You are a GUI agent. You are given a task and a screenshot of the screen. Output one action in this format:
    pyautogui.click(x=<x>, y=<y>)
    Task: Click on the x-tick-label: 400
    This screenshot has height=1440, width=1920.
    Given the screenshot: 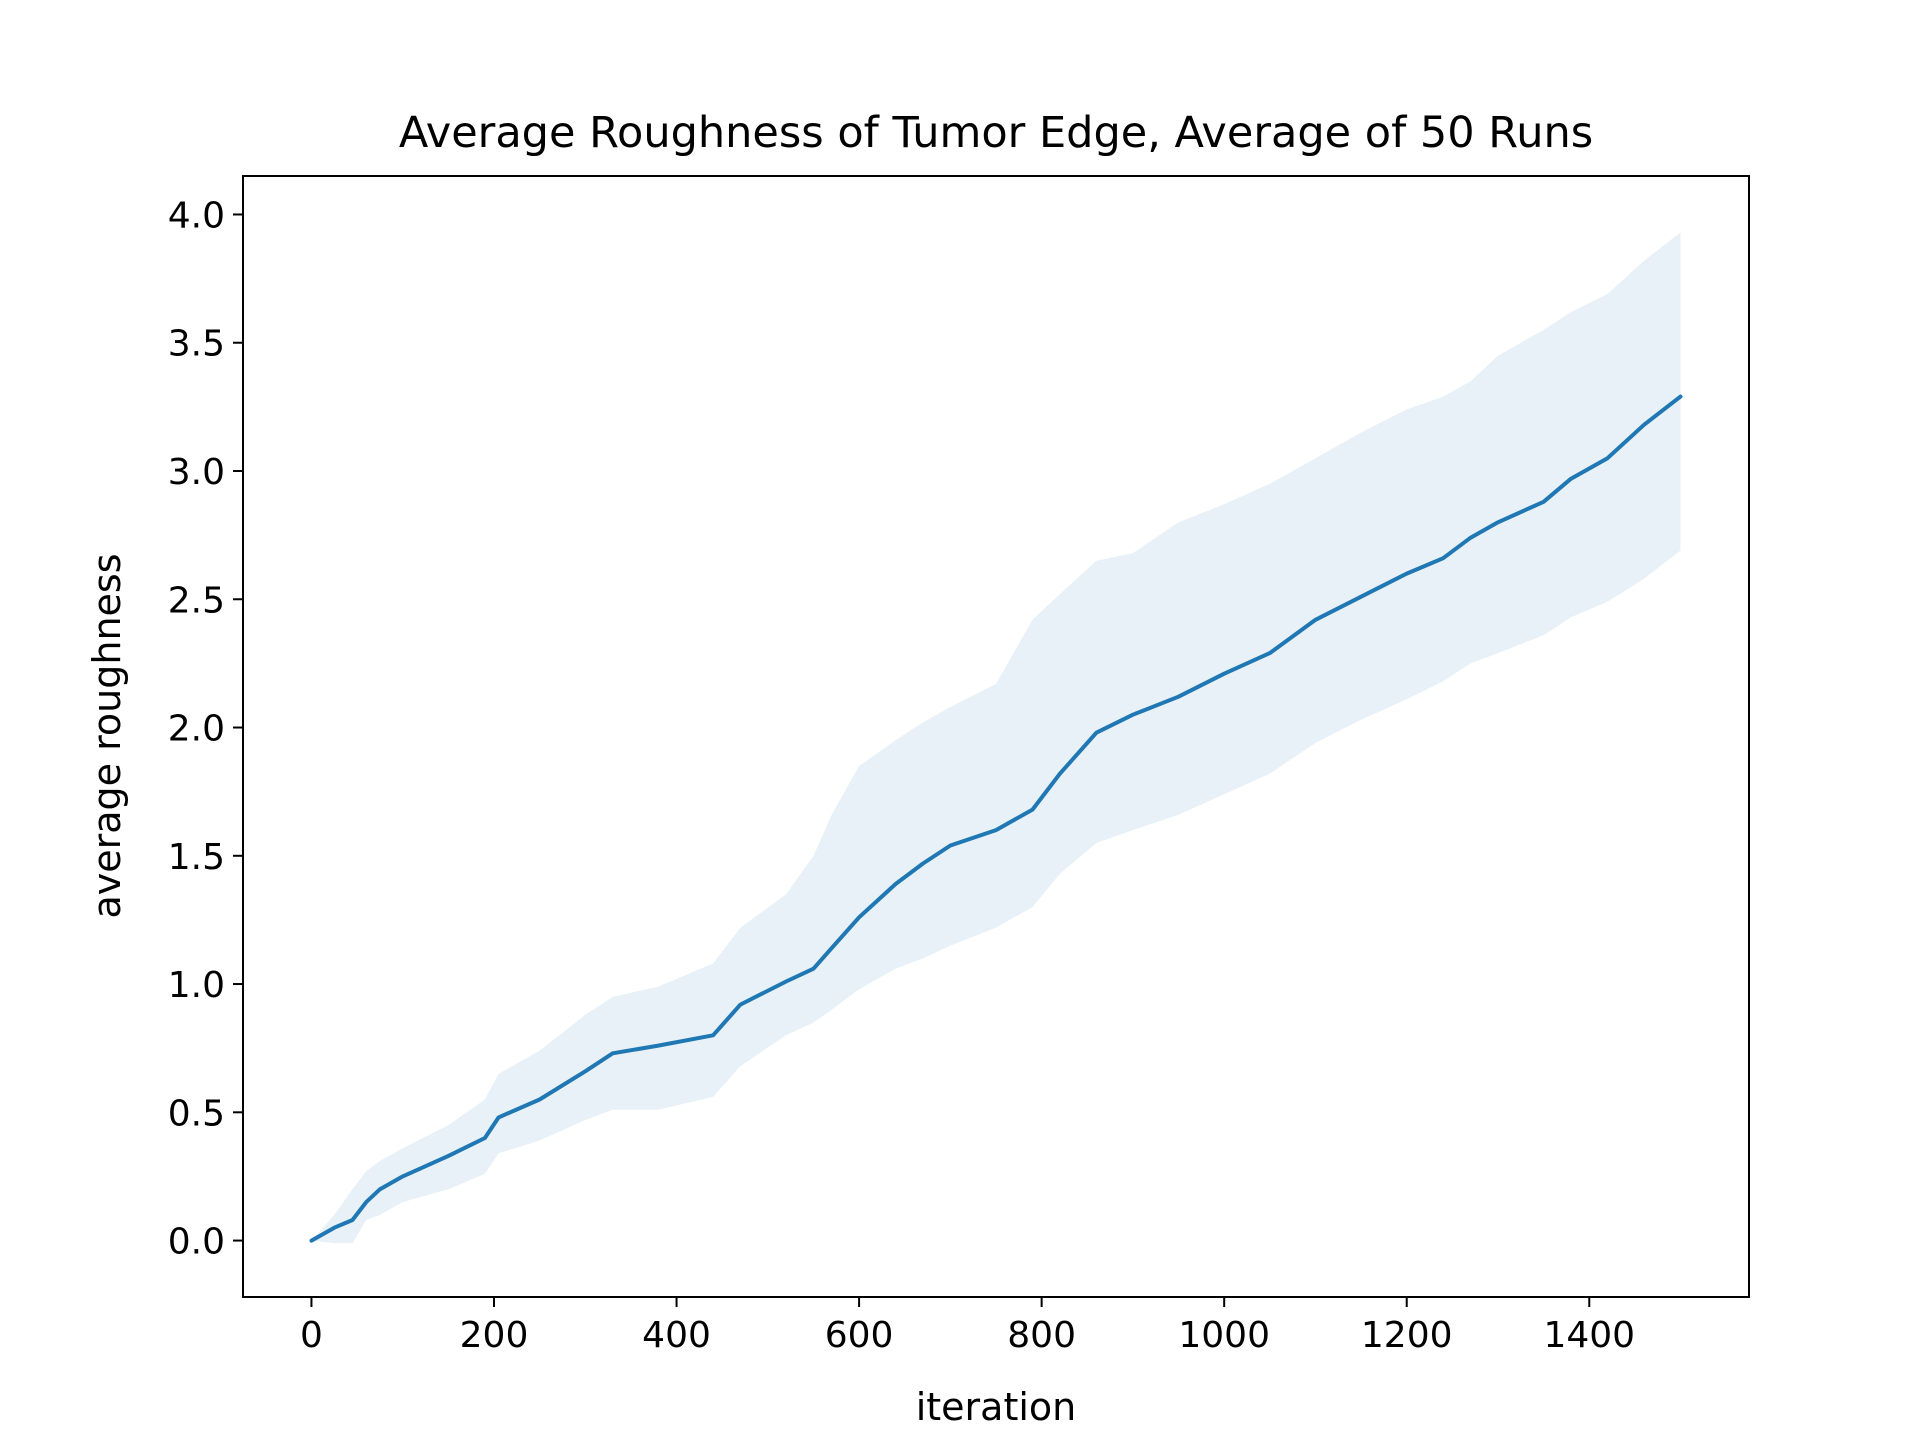 What is the action you would take?
    pyautogui.click(x=676, y=1335)
    